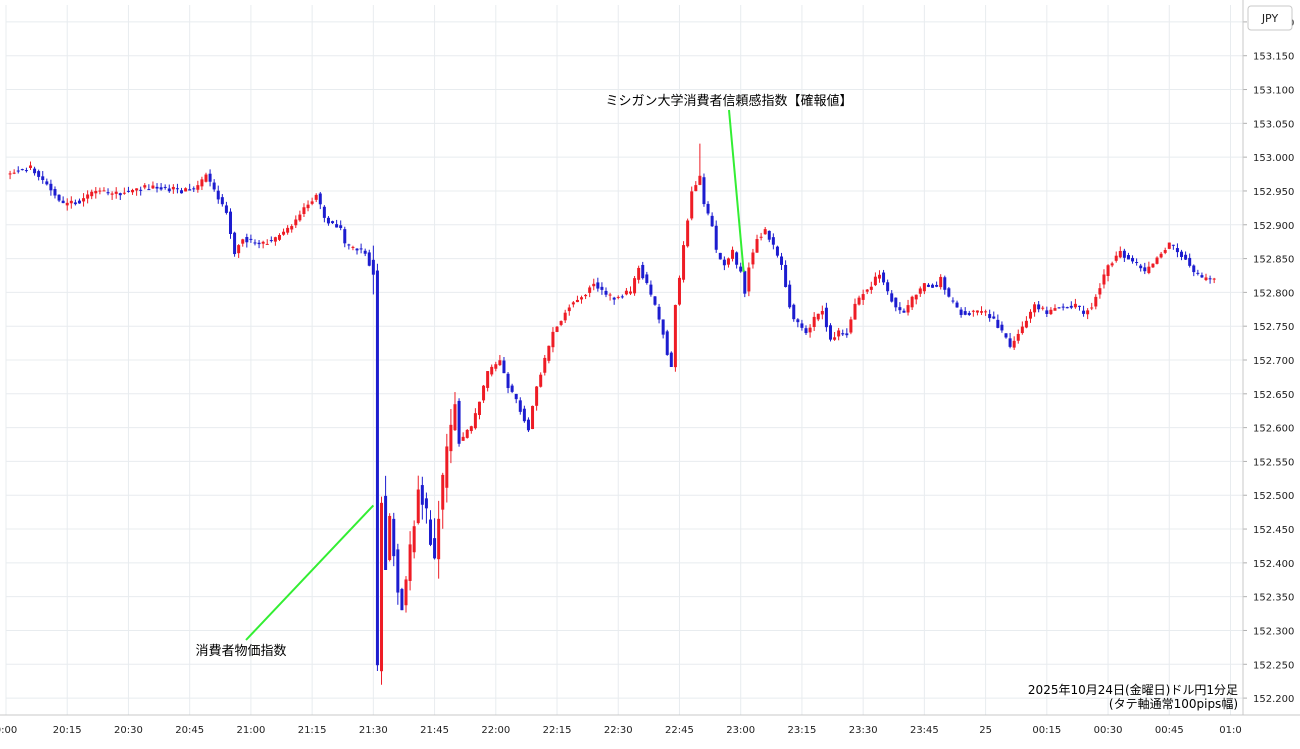 This screenshot has height=749, width=1300. Describe the element at coordinates (250, 730) in the screenshot. I see `x-tick-label: 21:00` at that location.